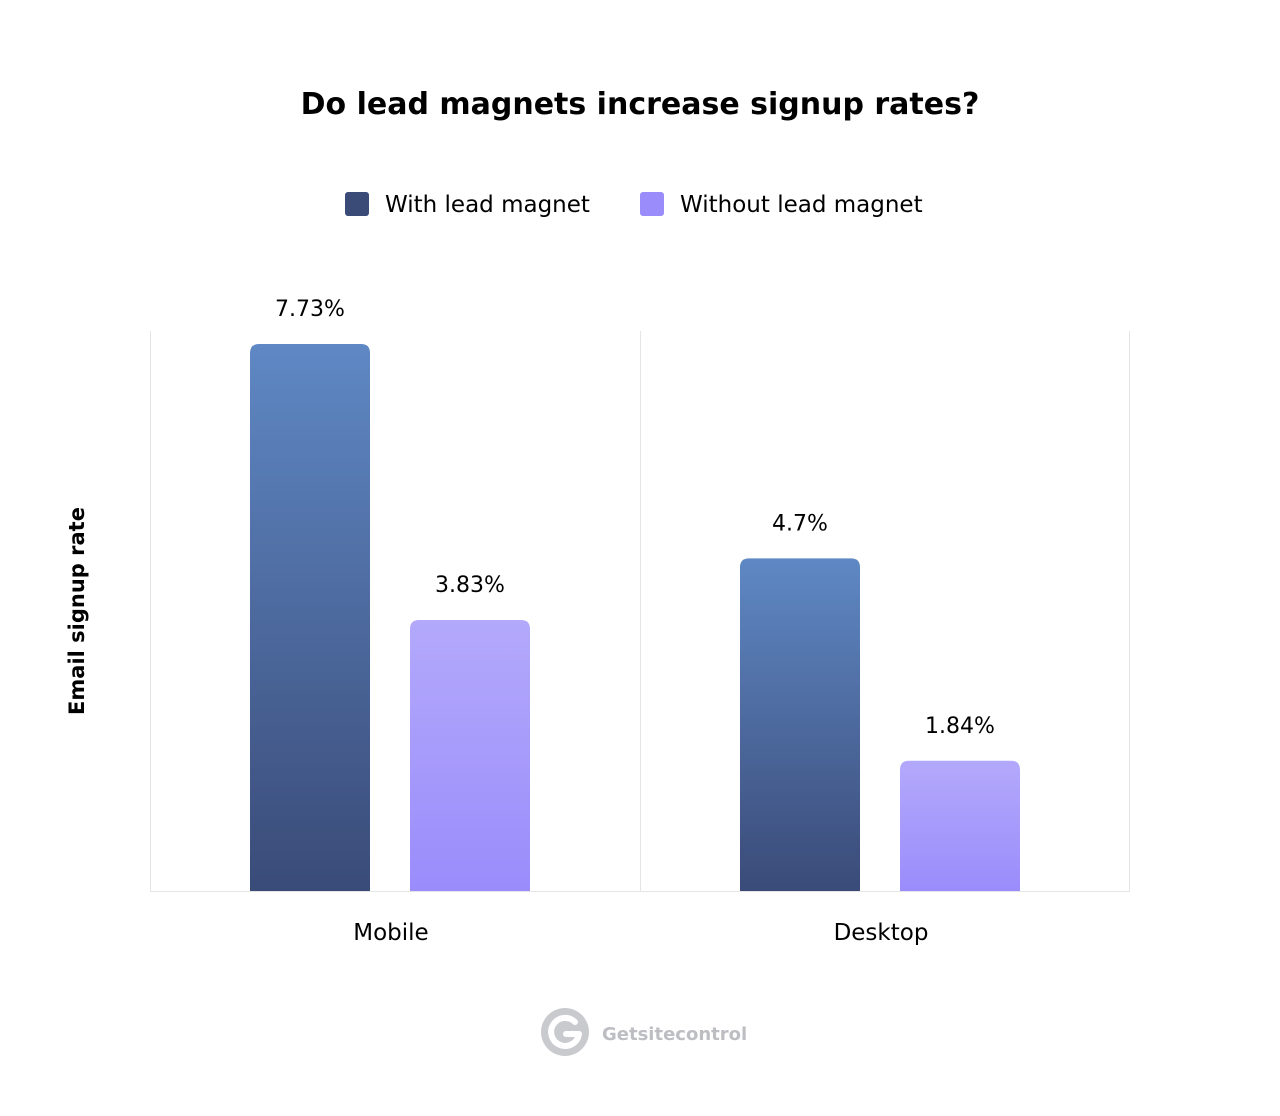 Image resolution: width=1280 pixels, height=1116 pixels. I want to click on value-label-desktop-with-lead-magnet: 4.7%, so click(800, 523).